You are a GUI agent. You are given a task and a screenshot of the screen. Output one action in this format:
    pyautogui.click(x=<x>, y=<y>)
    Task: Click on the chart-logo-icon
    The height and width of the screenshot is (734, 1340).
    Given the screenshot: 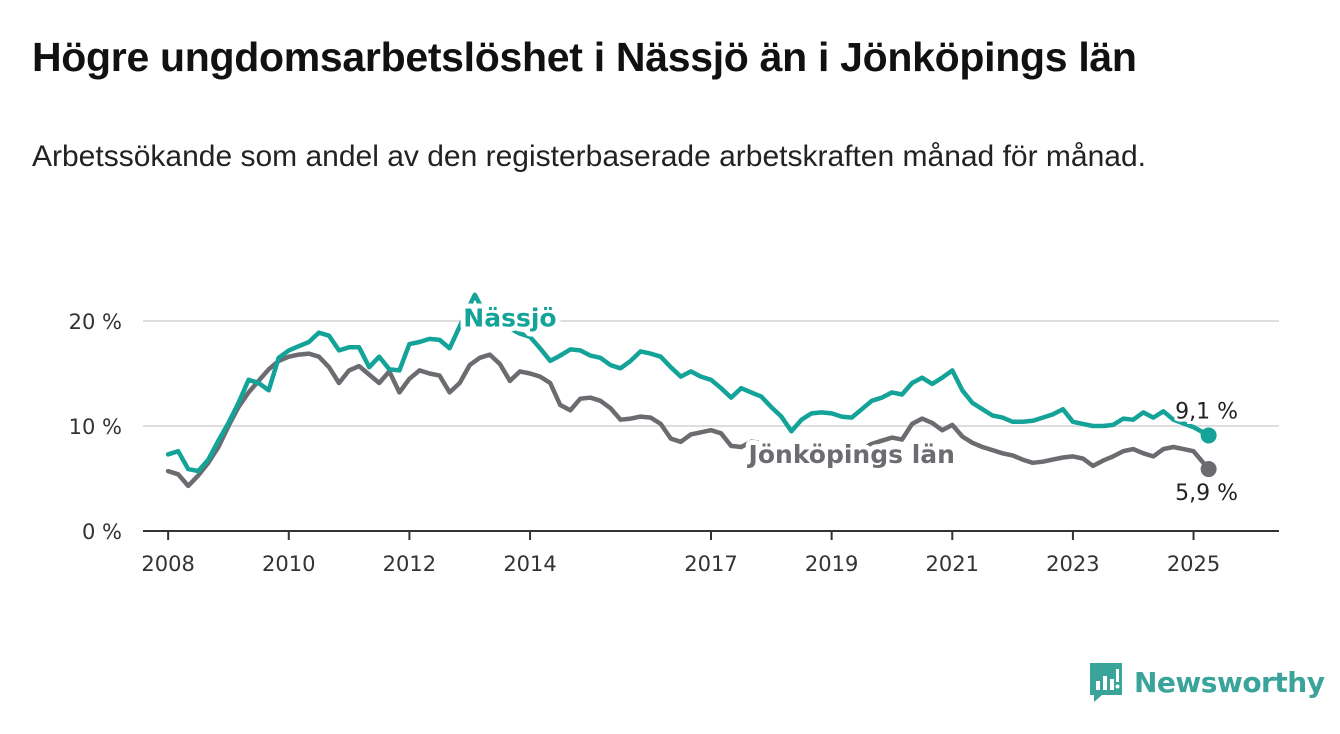 What is the action you would take?
    pyautogui.click(x=1106, y=682)
    